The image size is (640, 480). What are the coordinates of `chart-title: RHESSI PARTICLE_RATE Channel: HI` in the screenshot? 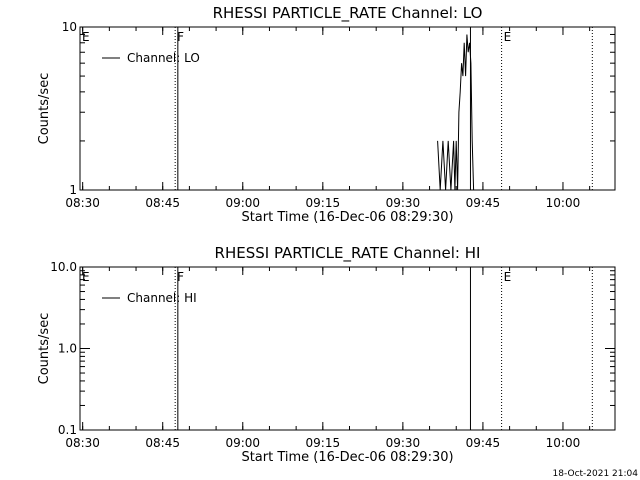 It's located at (348, 253).